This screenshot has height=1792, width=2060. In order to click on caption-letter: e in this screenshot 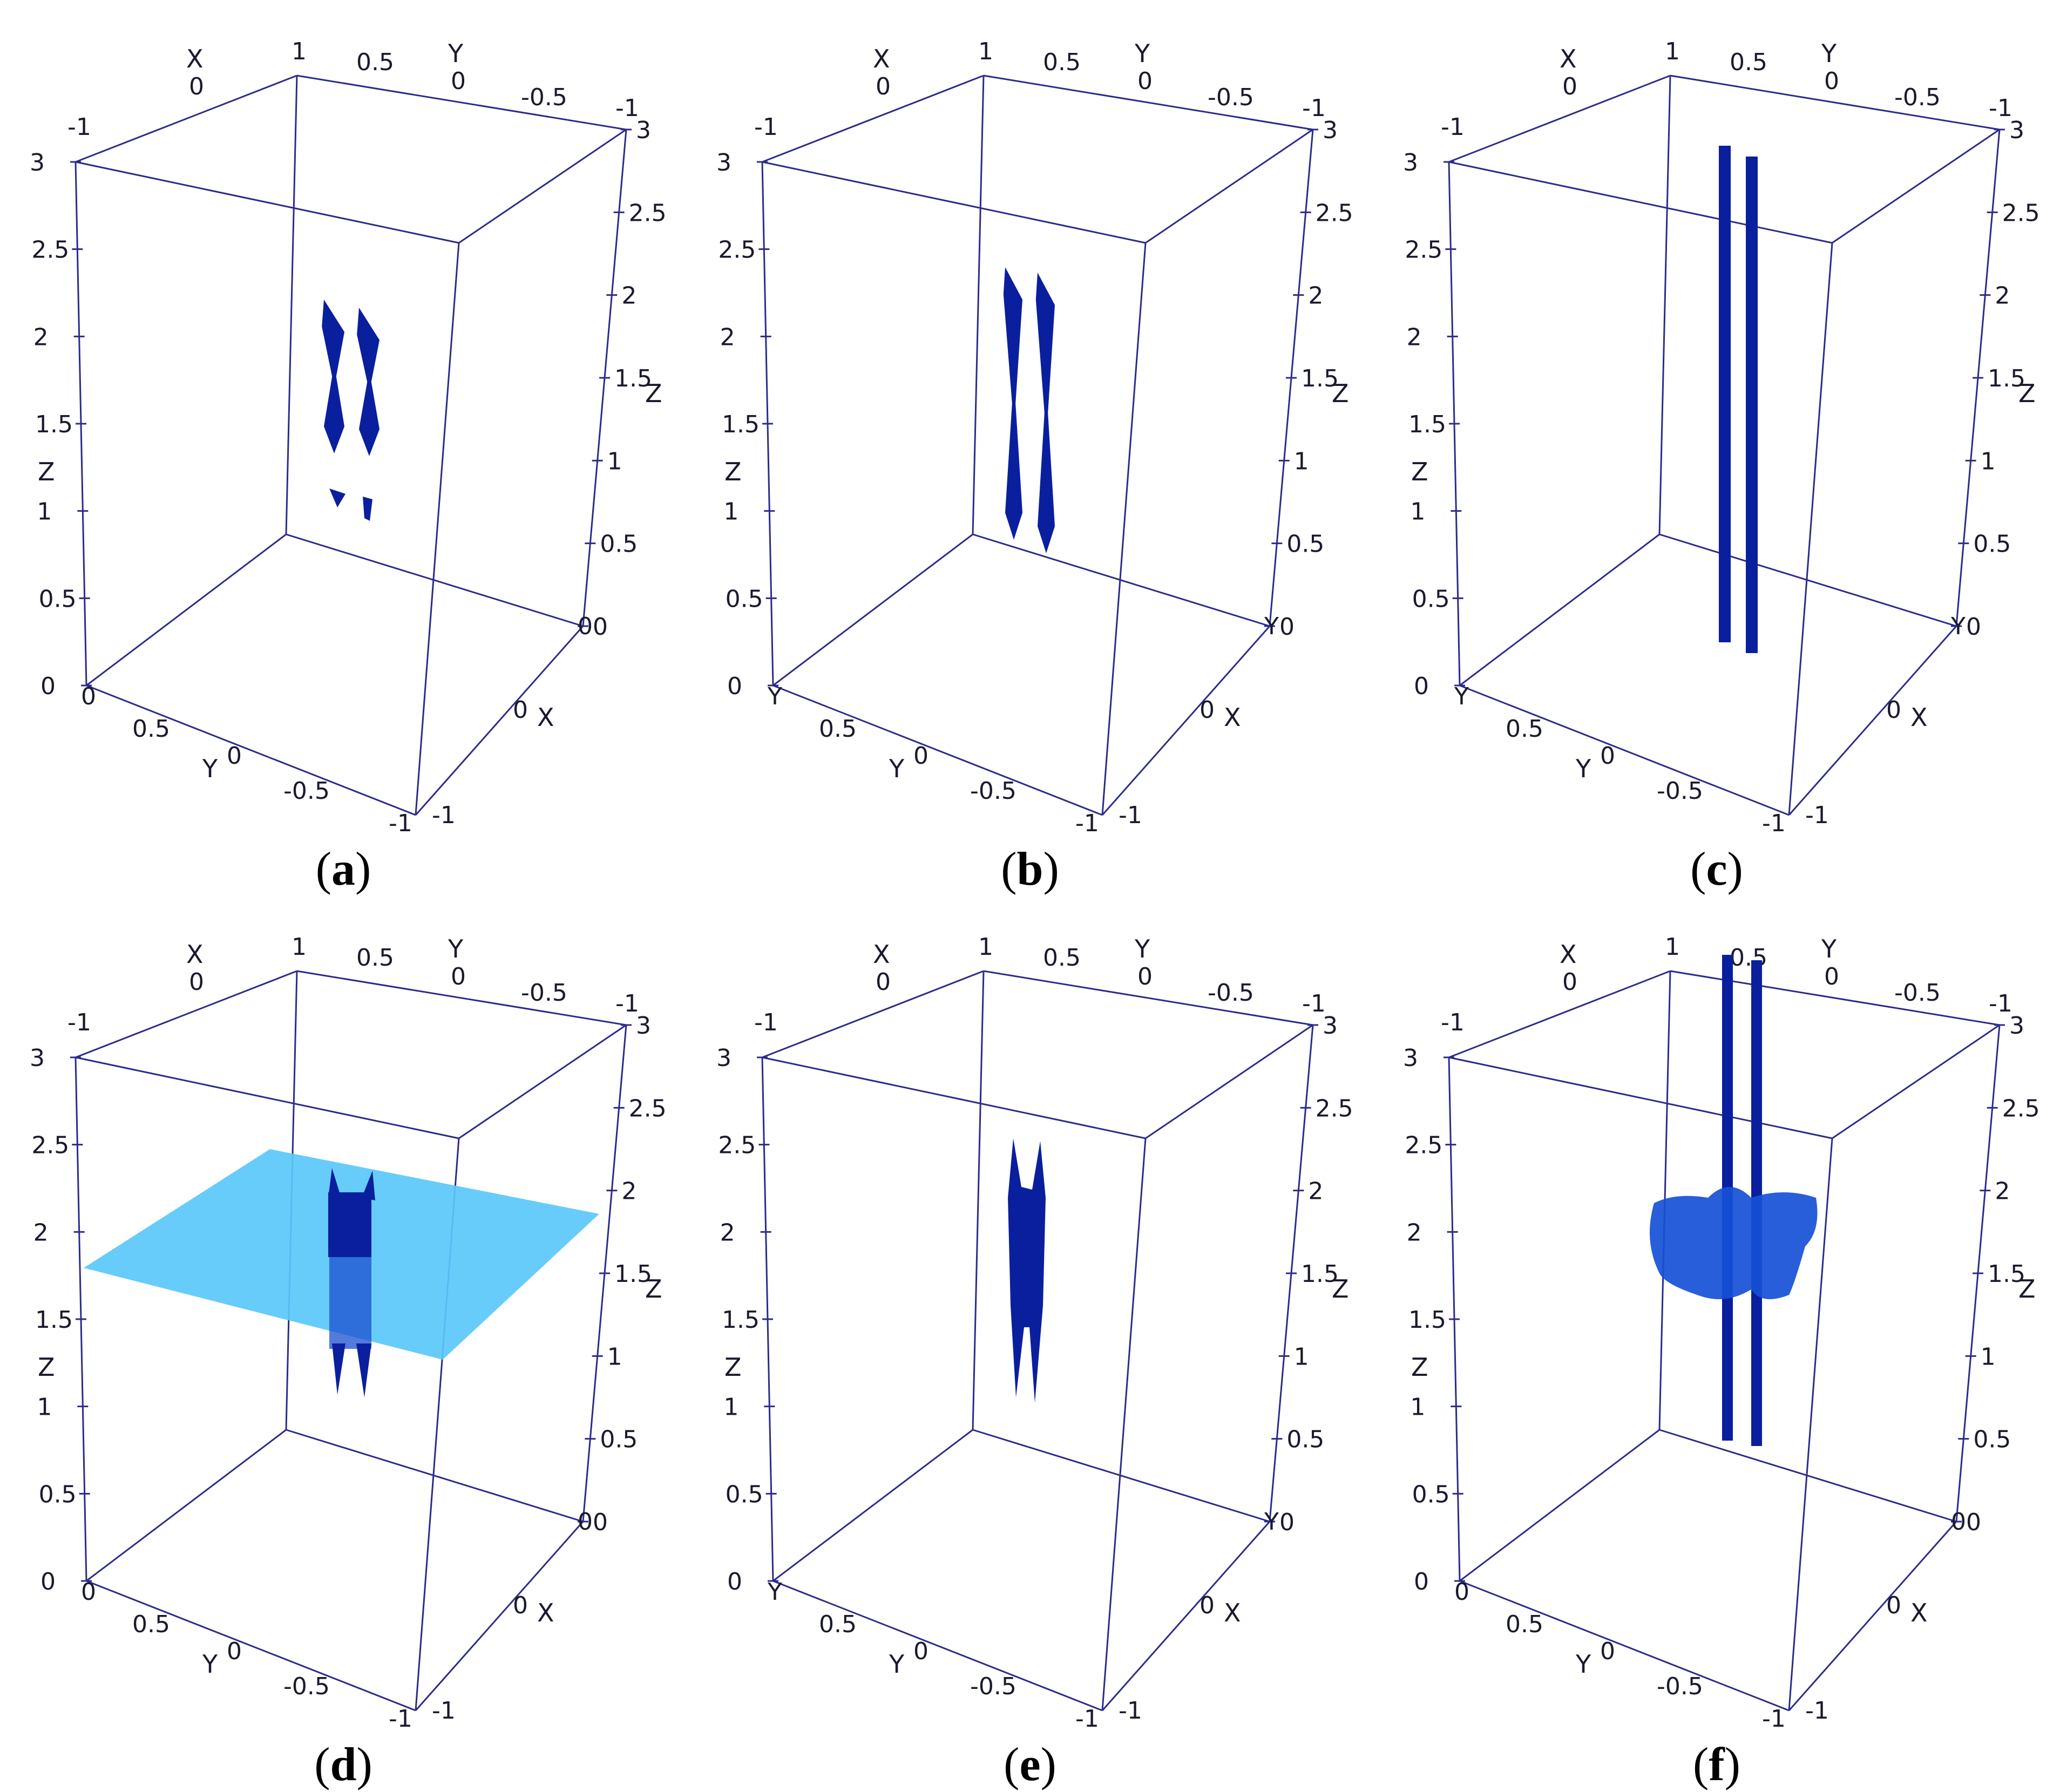, I will do `click(1030, 1765)`.